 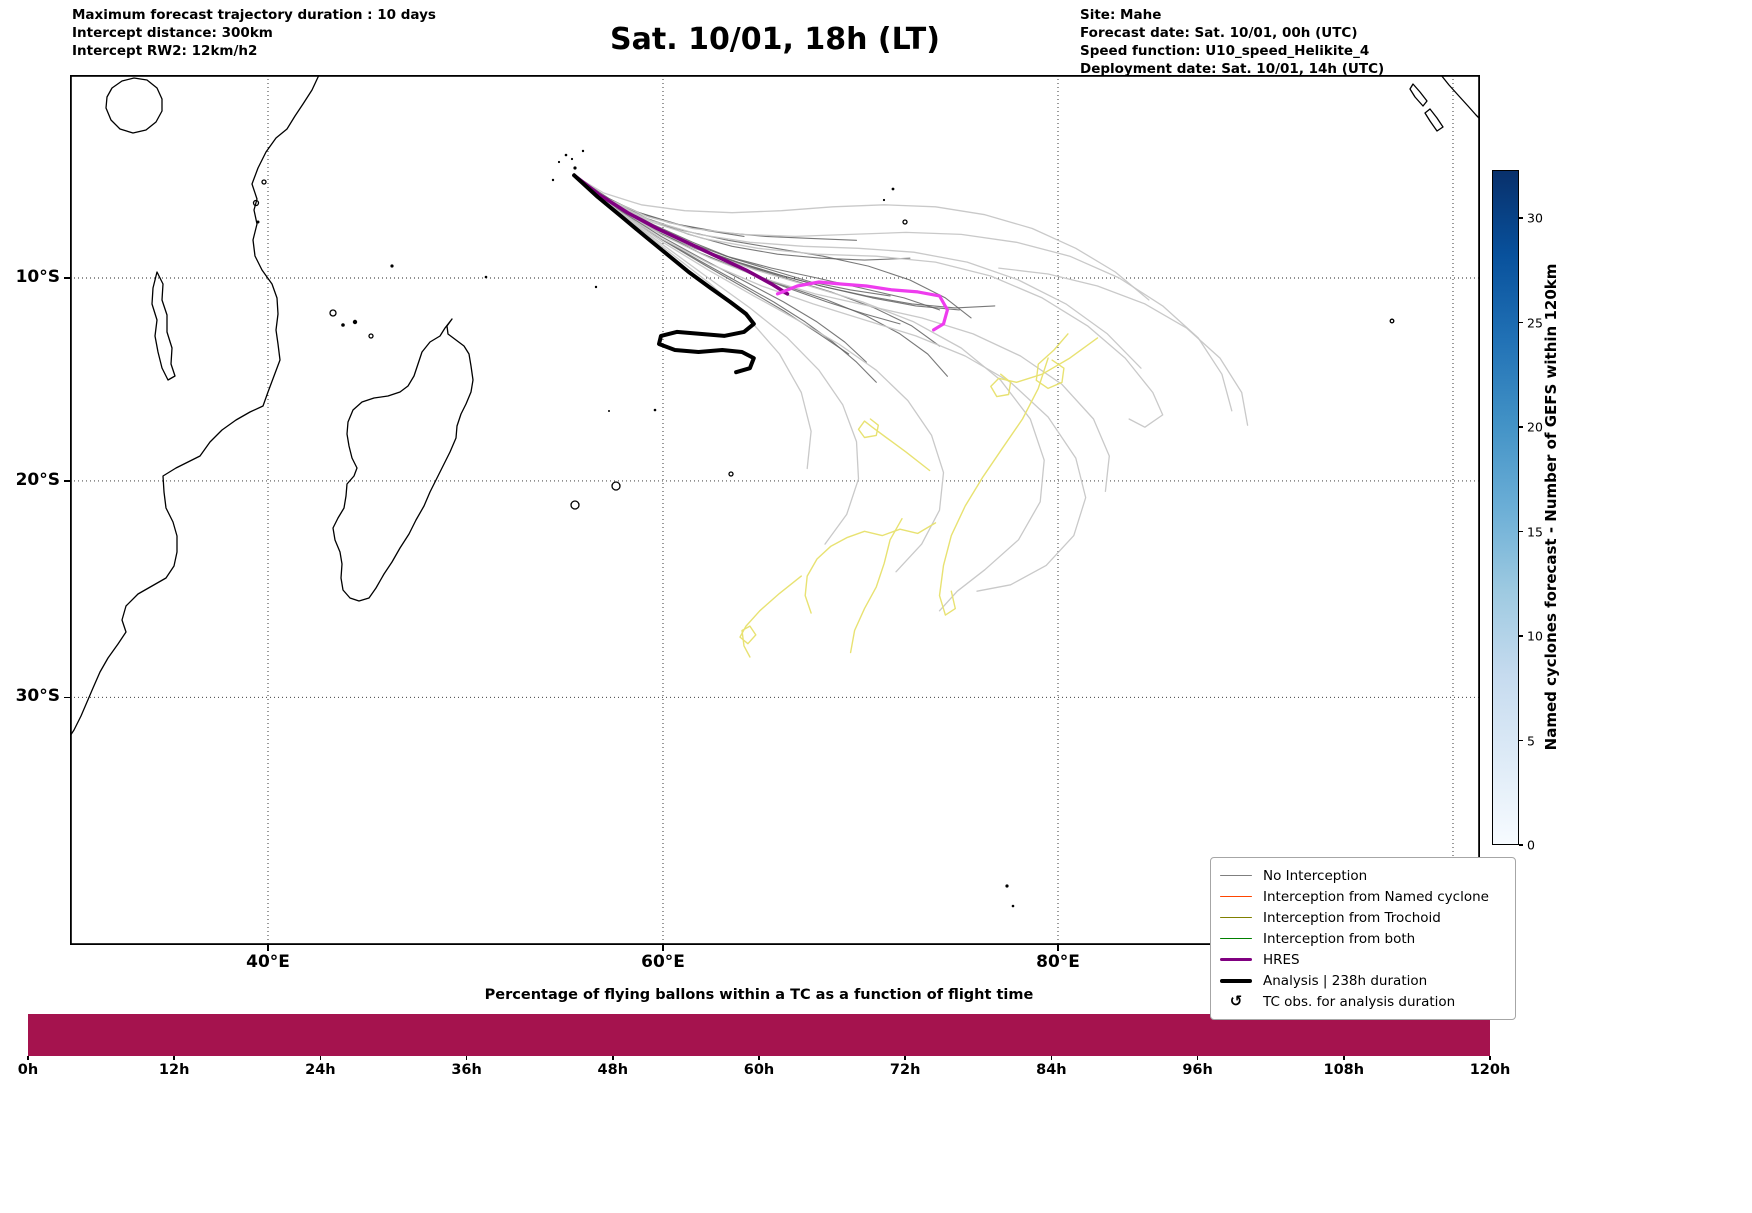 I want to click on bottom-axis-tick-label: 120h, so click(x=1490, y=1070).